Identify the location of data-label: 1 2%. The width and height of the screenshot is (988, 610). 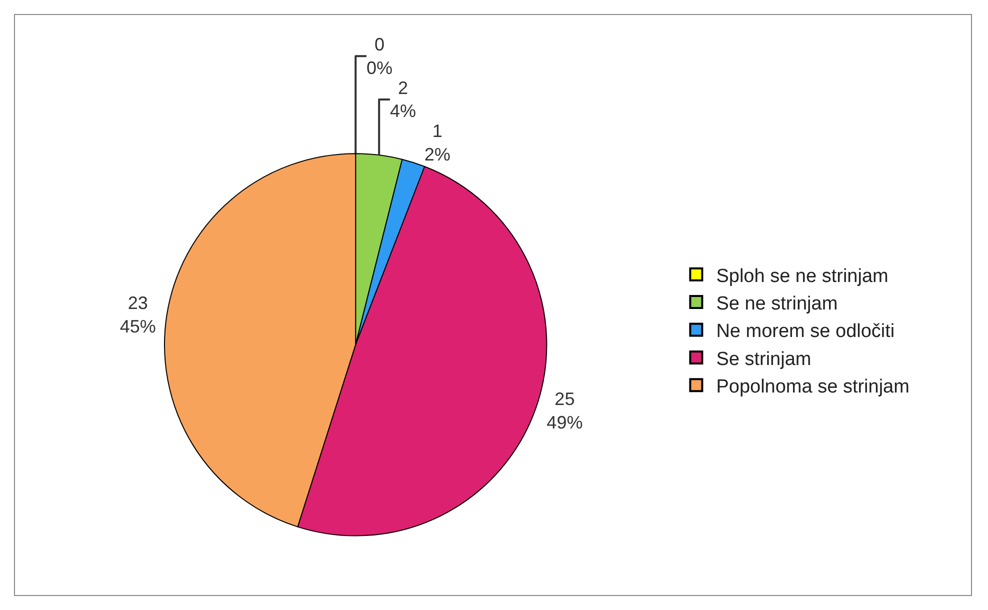
(437, 143).